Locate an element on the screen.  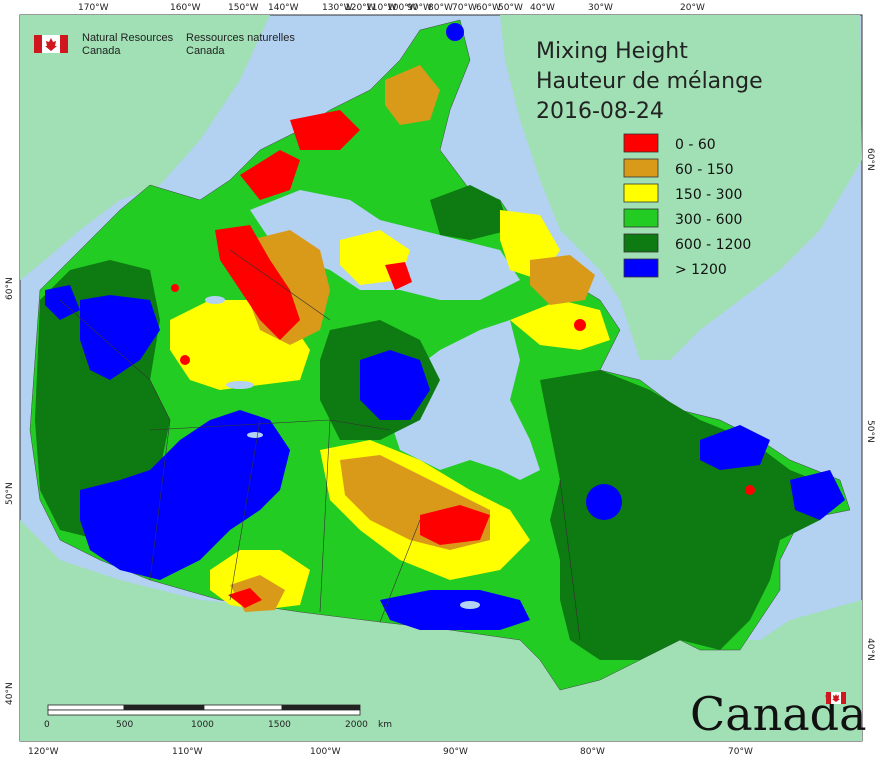
lat-label-left: 60°N is located at coordinates (10, 288).